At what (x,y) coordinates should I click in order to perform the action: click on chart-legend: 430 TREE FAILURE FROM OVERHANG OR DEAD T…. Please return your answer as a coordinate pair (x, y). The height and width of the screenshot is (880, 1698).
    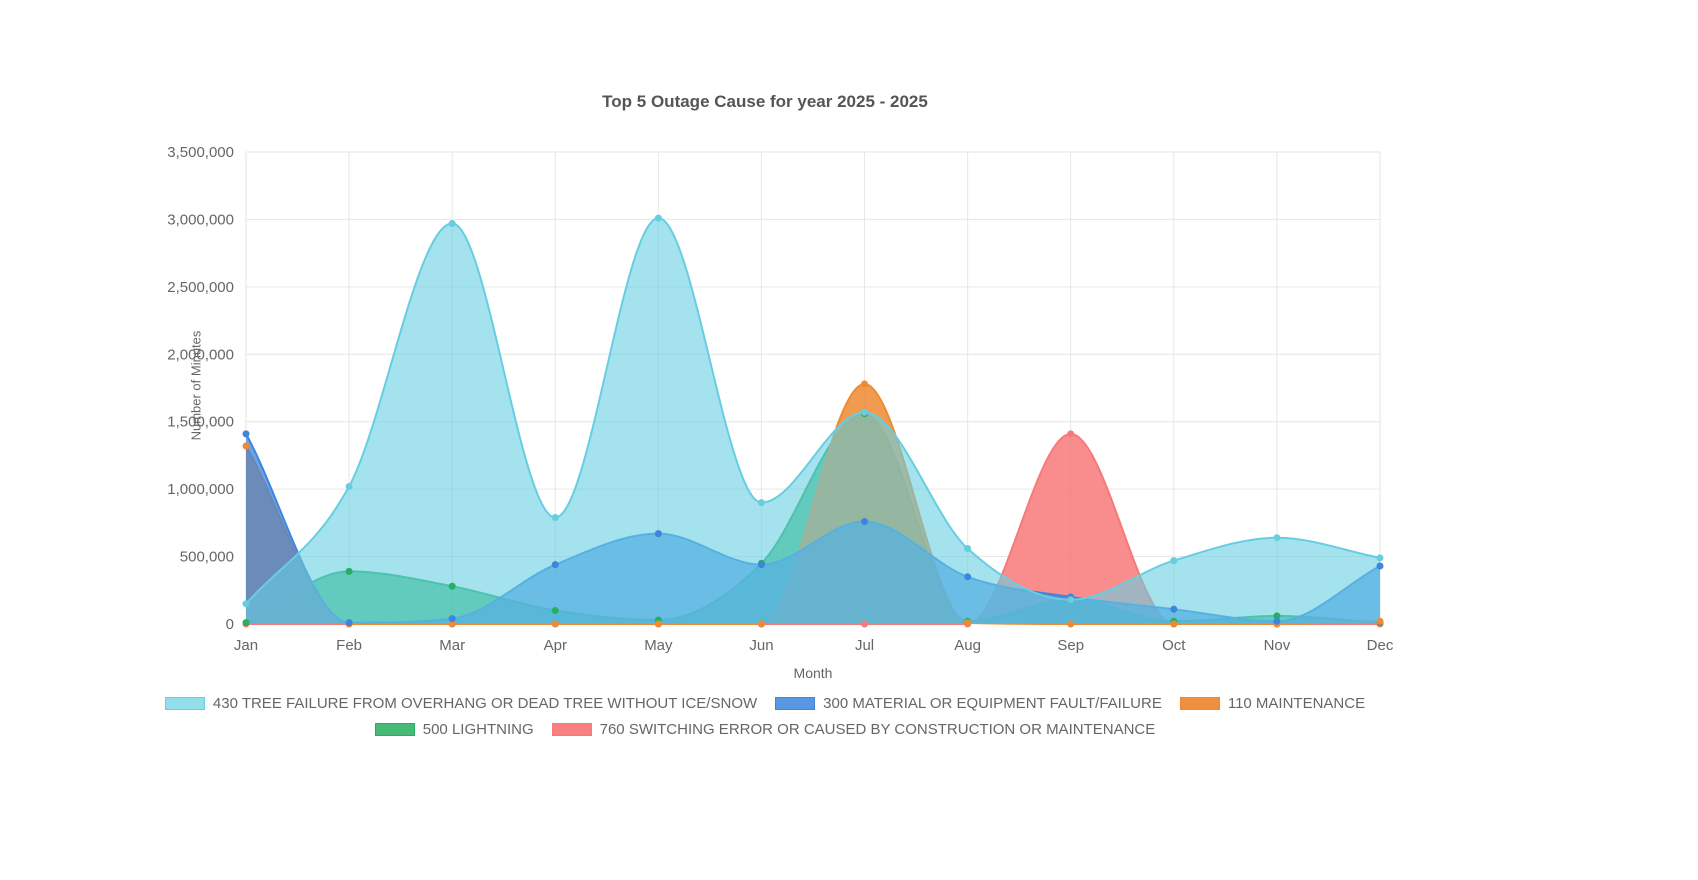
    Looking at the image, I should click on (765, 716).